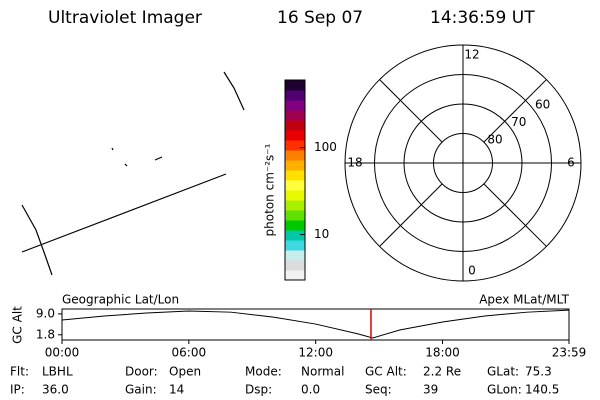 The image size is (600, 400). Describe the element at coordinates (315, 353) in the screenshot. I see `x-tick-label: 12:00` at that location.